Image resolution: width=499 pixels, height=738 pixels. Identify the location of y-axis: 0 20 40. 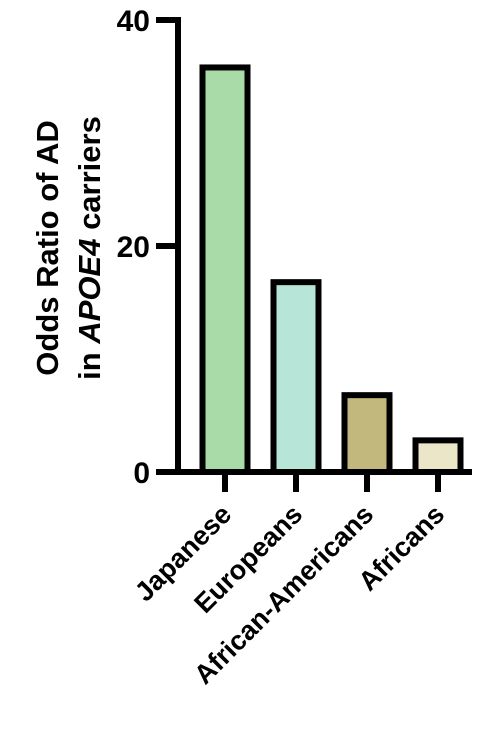
(149, 247).